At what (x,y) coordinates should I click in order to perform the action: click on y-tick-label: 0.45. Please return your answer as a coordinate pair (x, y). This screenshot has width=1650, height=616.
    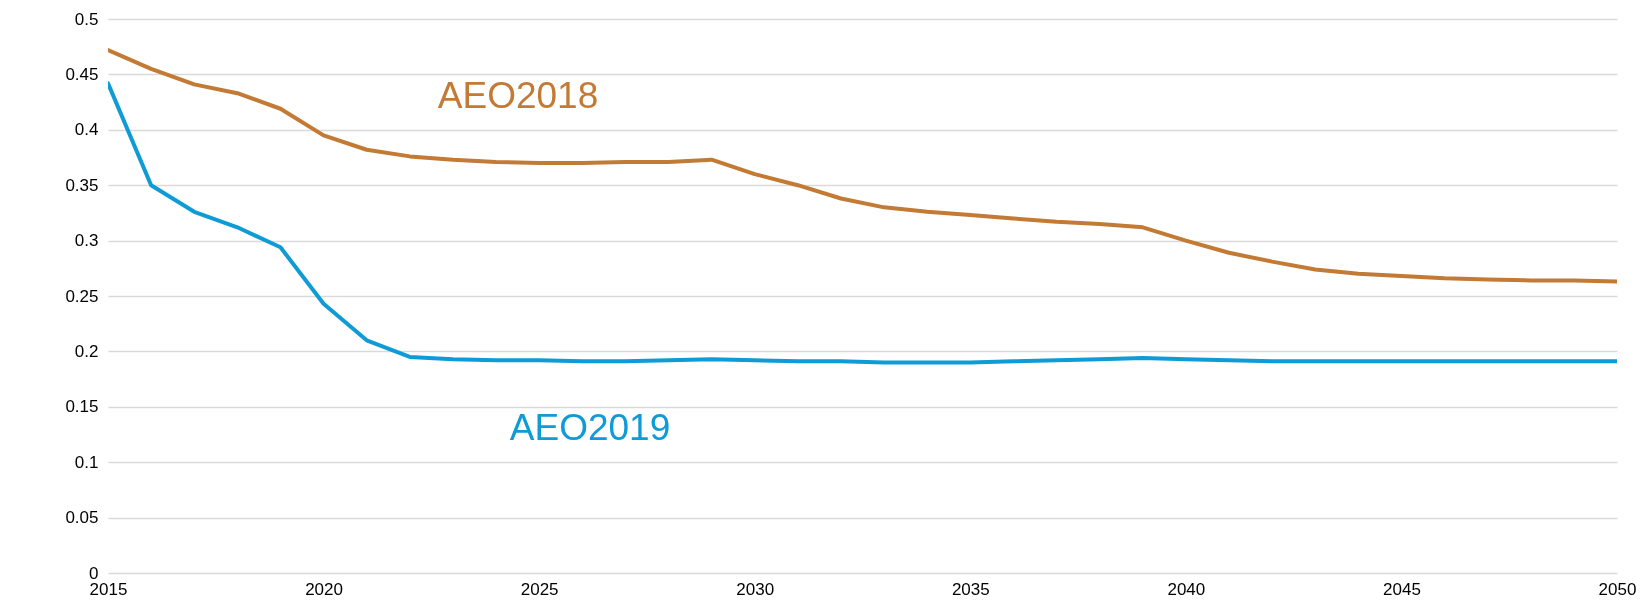
    Looking at the image, I should click on (82, 74).